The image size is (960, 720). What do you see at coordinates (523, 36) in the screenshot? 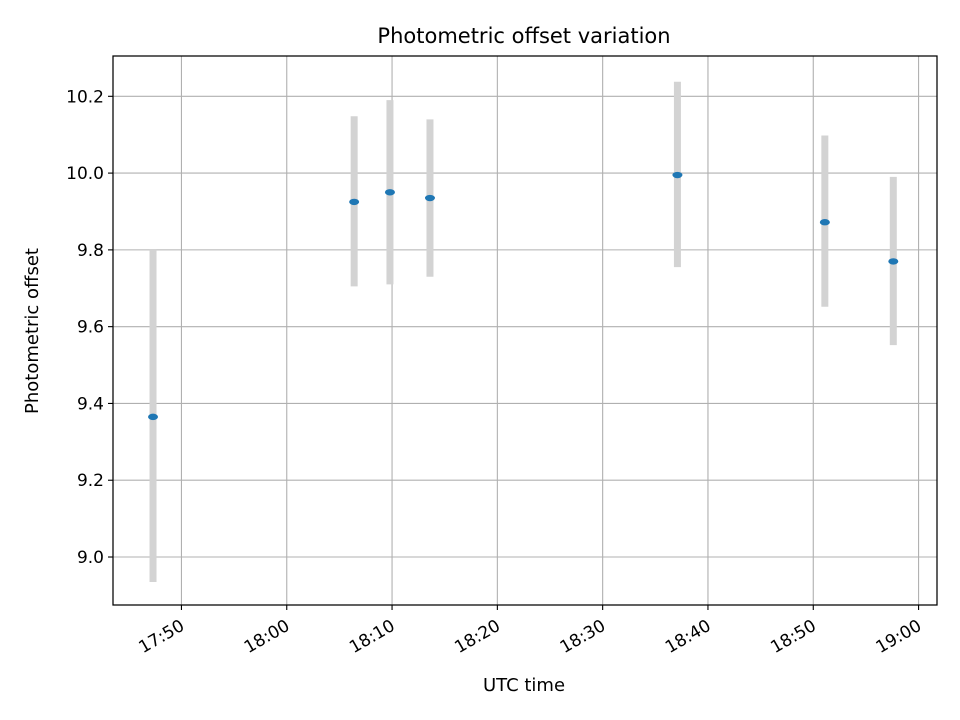
I see `chart-title: Photometric offset variation` at bounding box center [523, 36].